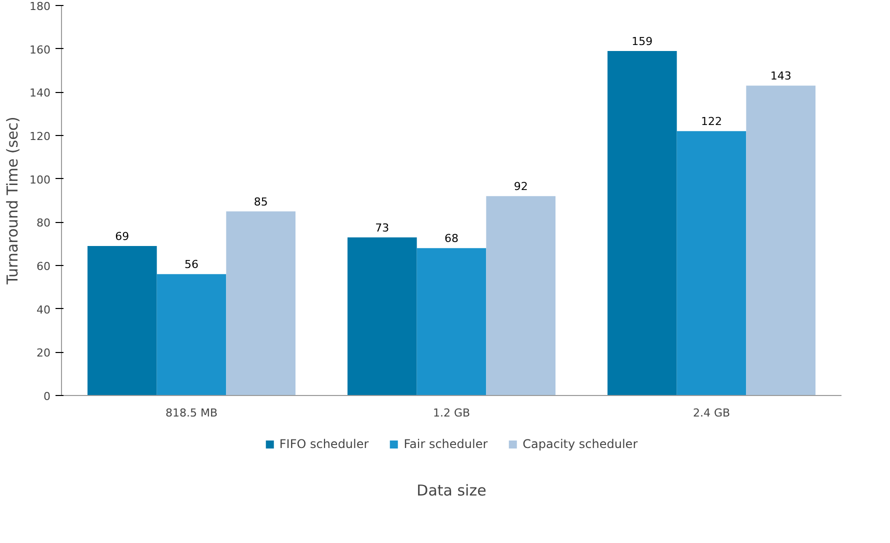 This screenshot has width=890, height=543. I want to click on data-label: 85, so click(261, 201).